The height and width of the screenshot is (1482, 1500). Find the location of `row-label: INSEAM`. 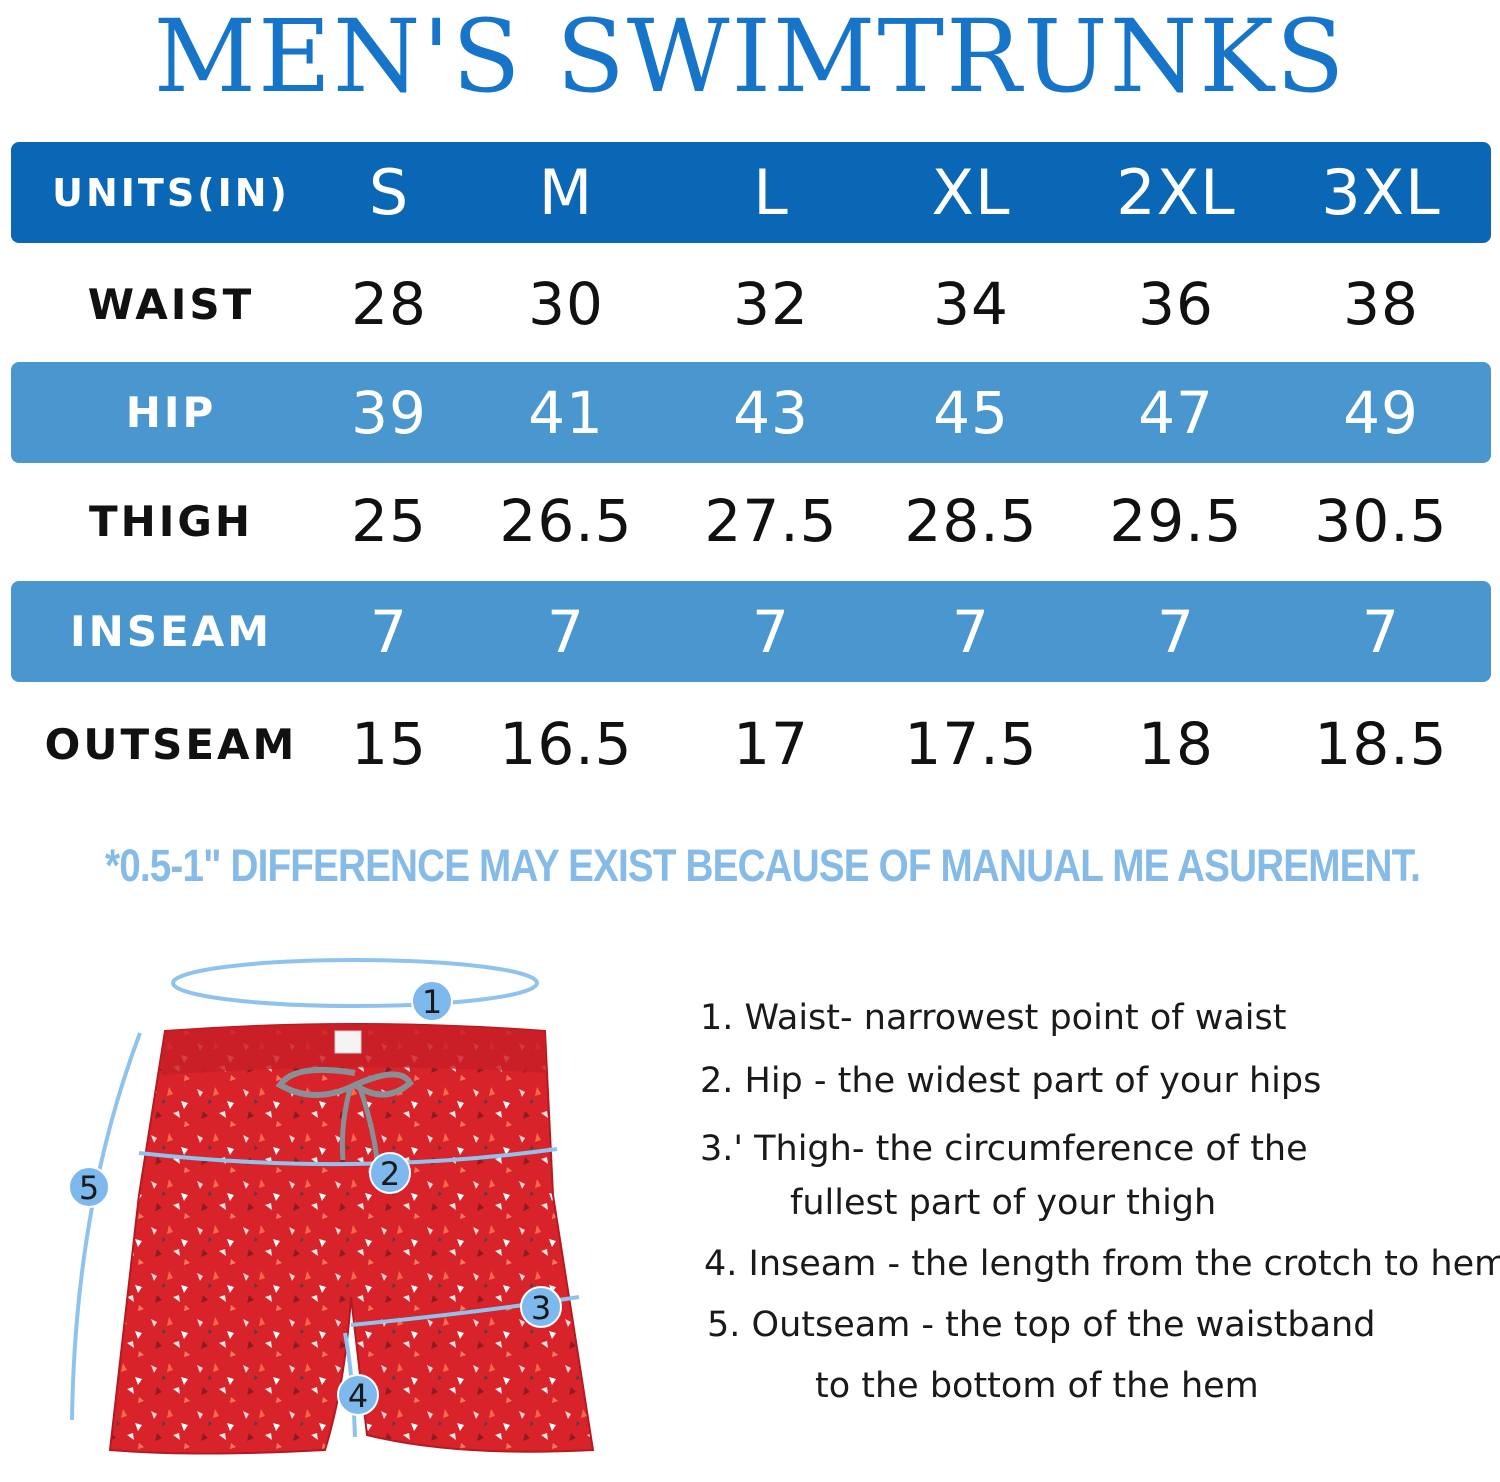

row-label: INSEAM is located at coordinates (171, 631).